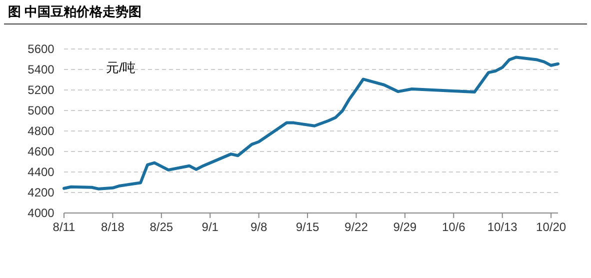  I want to click on y-tick-label: 5200, so click(41, 90).